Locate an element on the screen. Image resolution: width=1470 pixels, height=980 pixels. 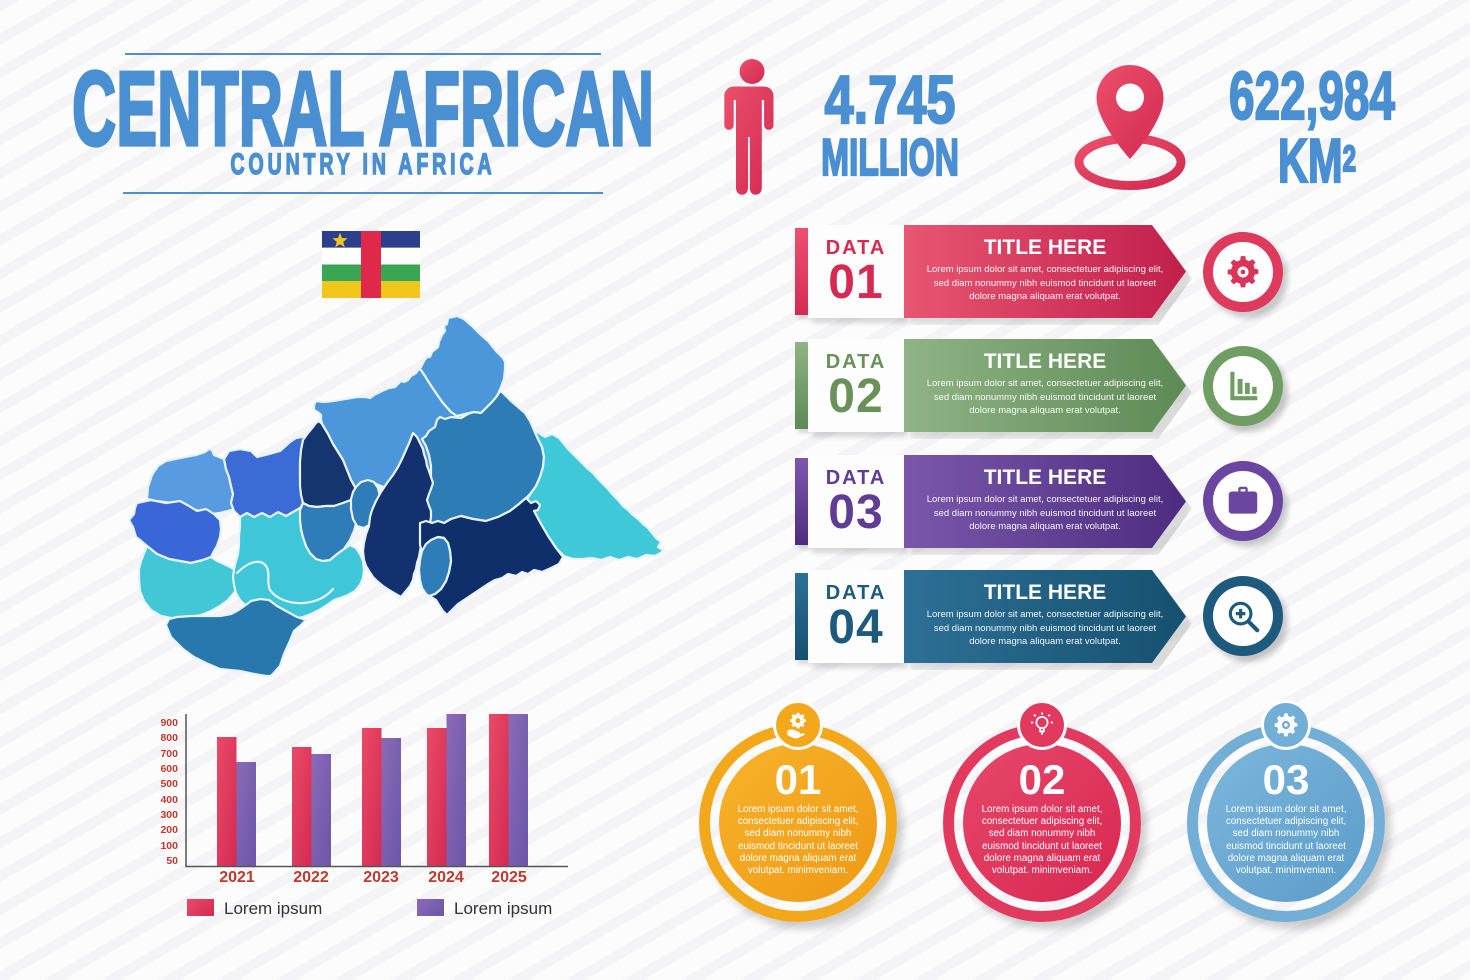
svg-text: 2022 is located at coordinates (311, 877).